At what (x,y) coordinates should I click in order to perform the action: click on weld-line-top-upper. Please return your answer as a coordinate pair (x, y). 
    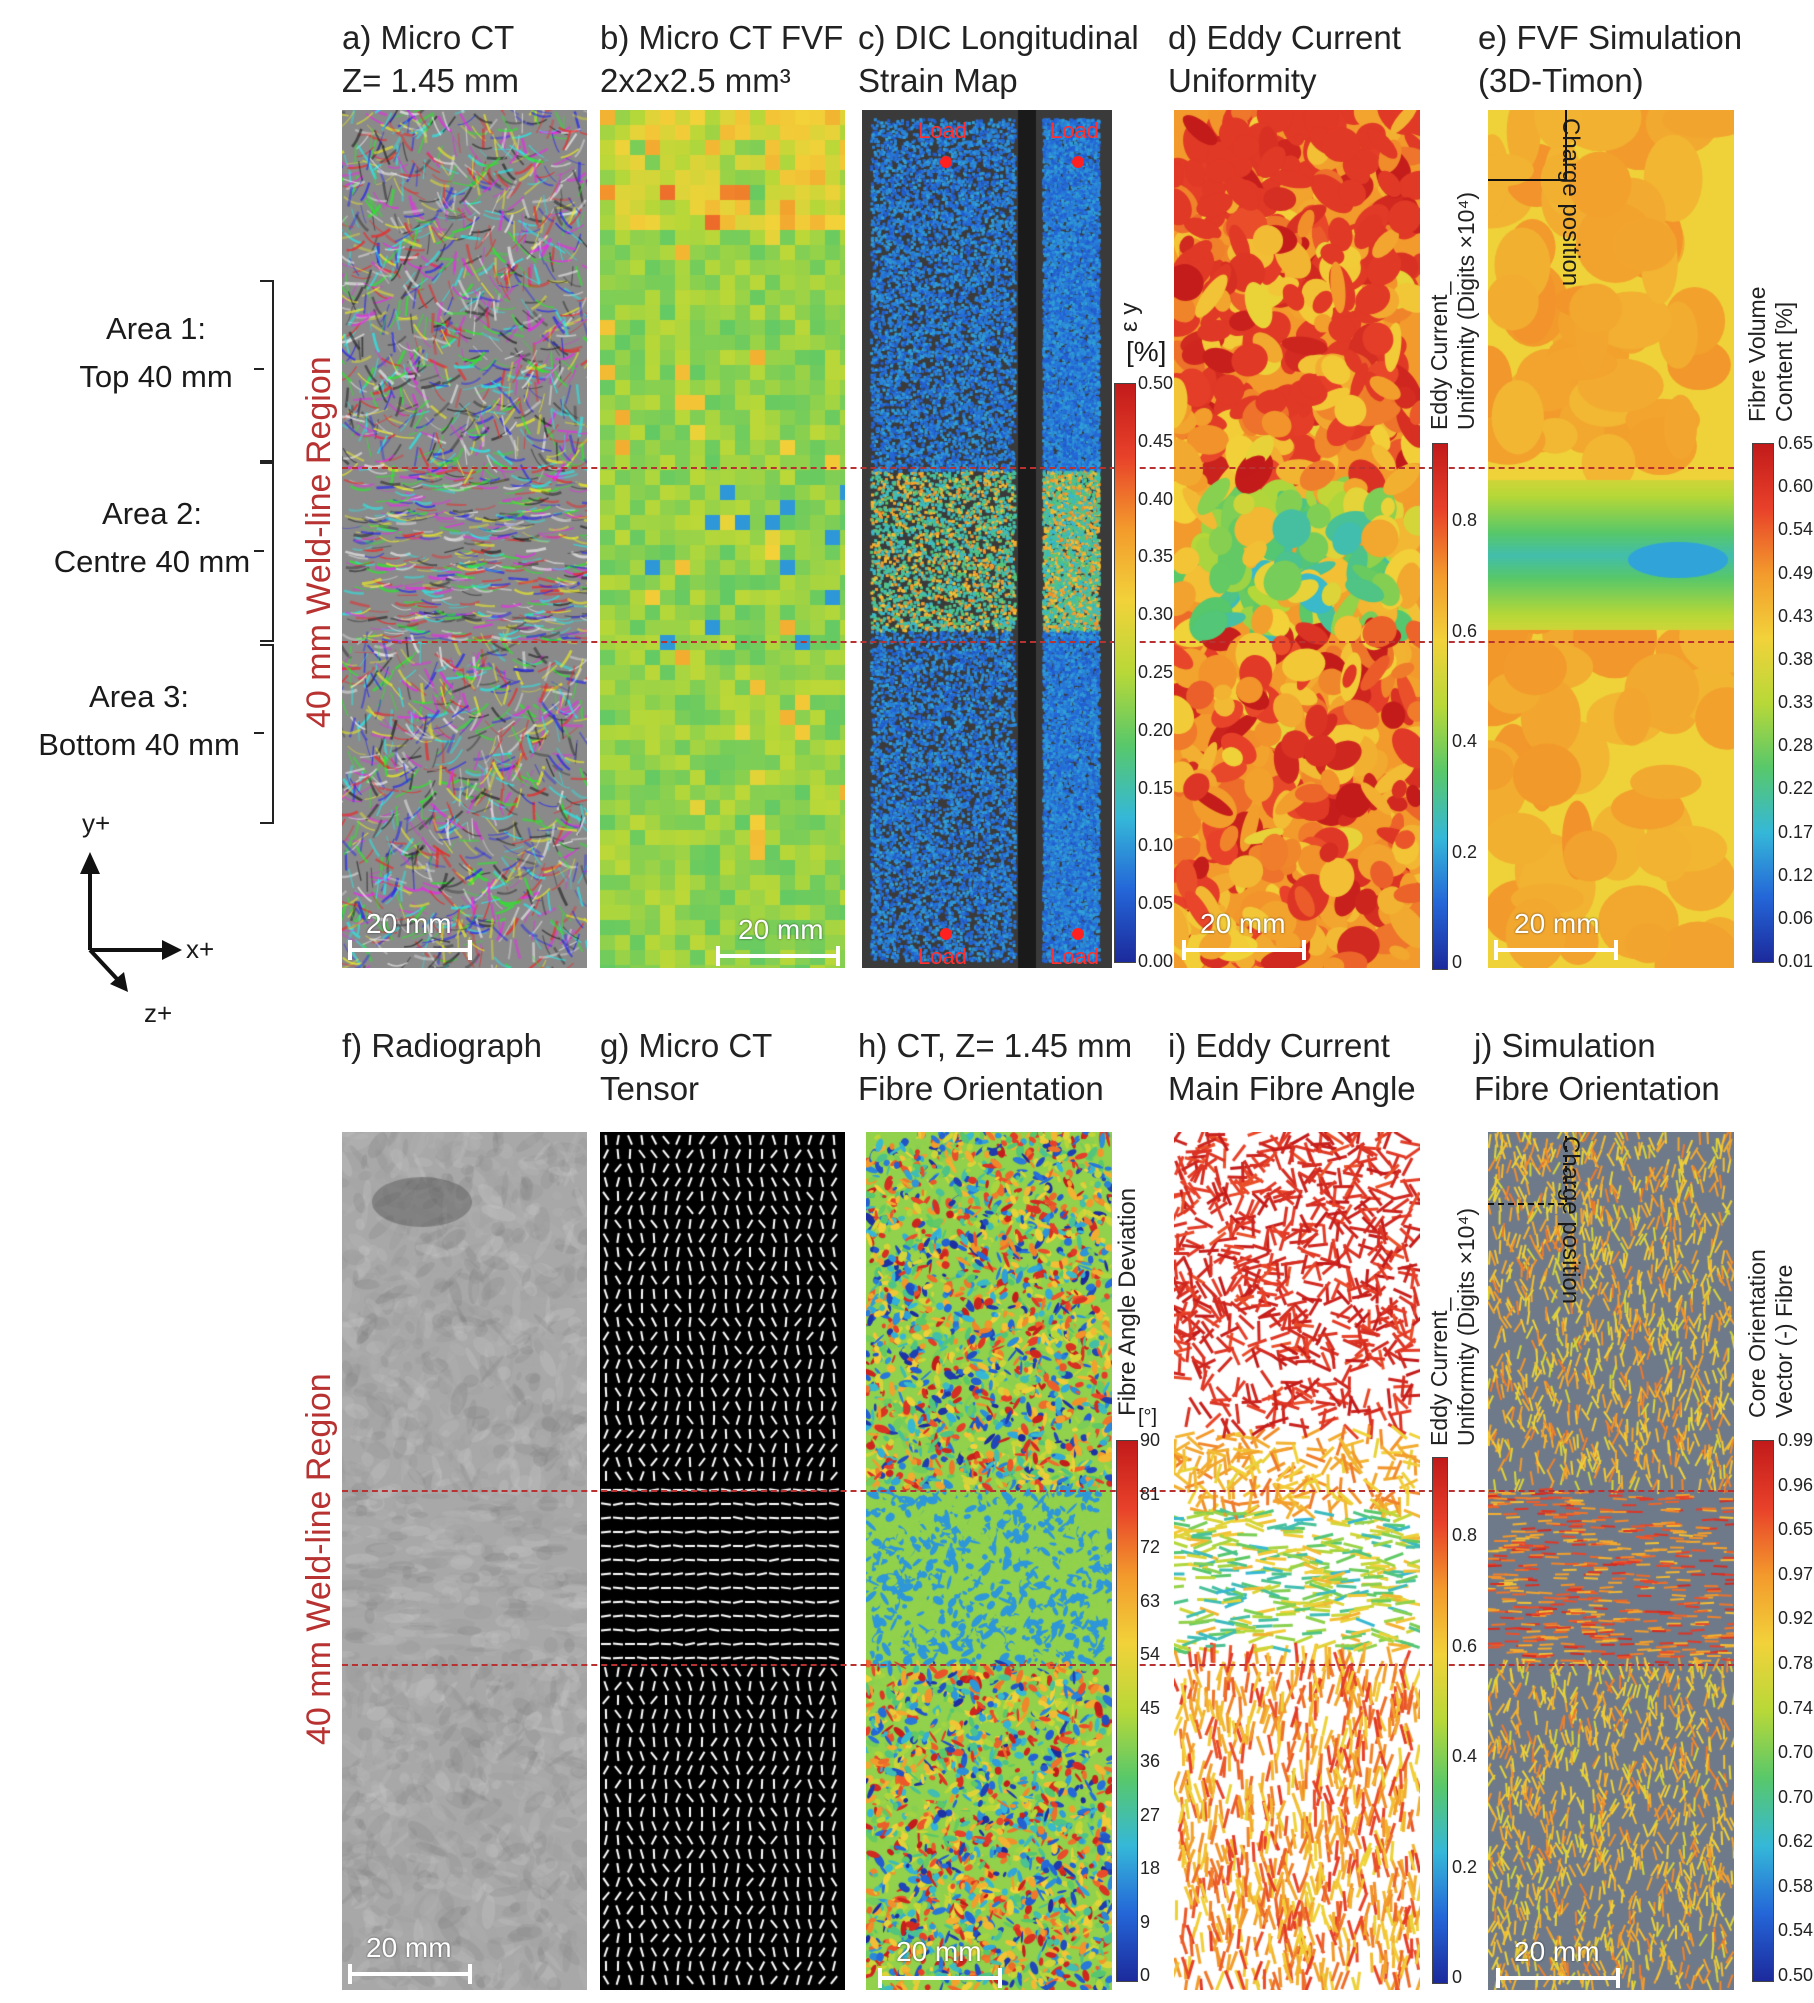
    Looking at the image, I should click on (1038, 468).